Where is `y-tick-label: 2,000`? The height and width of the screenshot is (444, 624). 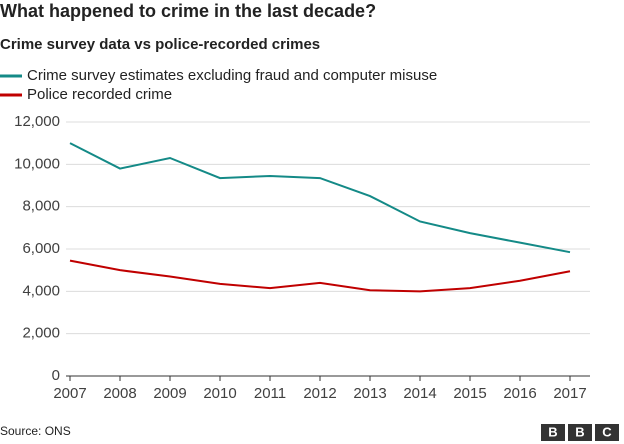 y-tick-label: 2,000 is located at coordinates (41, 333).